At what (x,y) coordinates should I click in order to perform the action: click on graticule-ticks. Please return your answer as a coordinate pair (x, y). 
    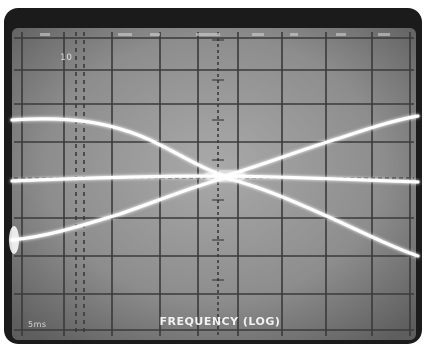
    Looking at the image, I should click on (218, 180).